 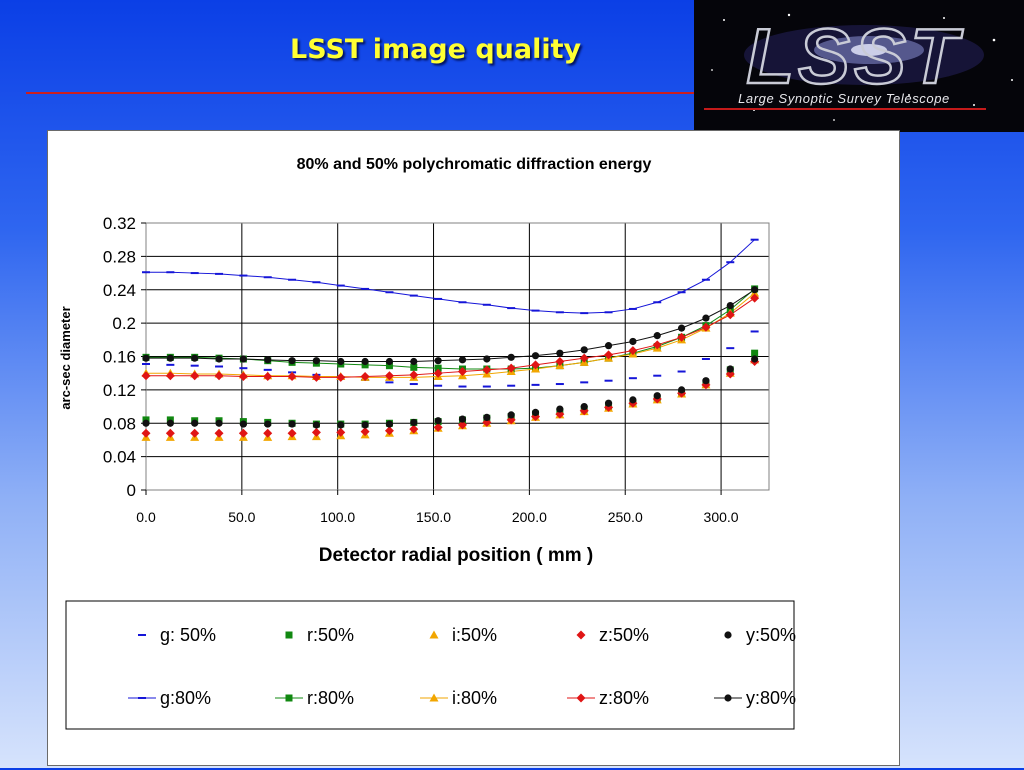 What do you see at coordinates (474, 635) in the screenshot?
I see `legend-label-i-50: i:50%` at bounding box center [474, 635].